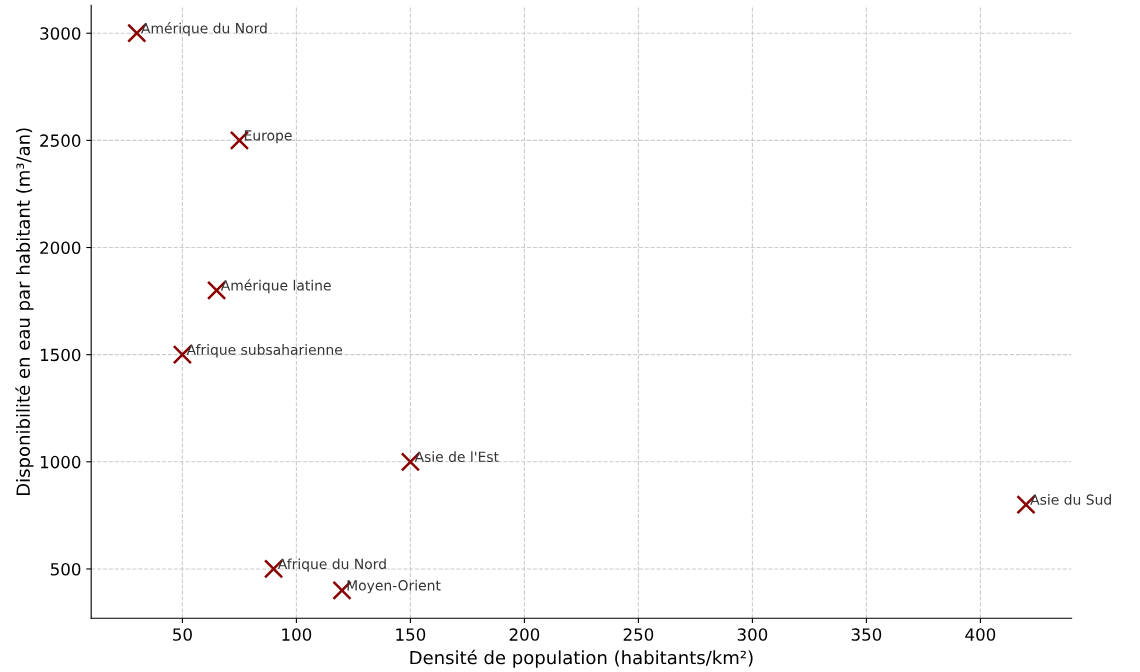 Image resolution: width=1140 pixels, height=672 pixels. I want to click on annotation: Amérique latine, so click(275, 286).